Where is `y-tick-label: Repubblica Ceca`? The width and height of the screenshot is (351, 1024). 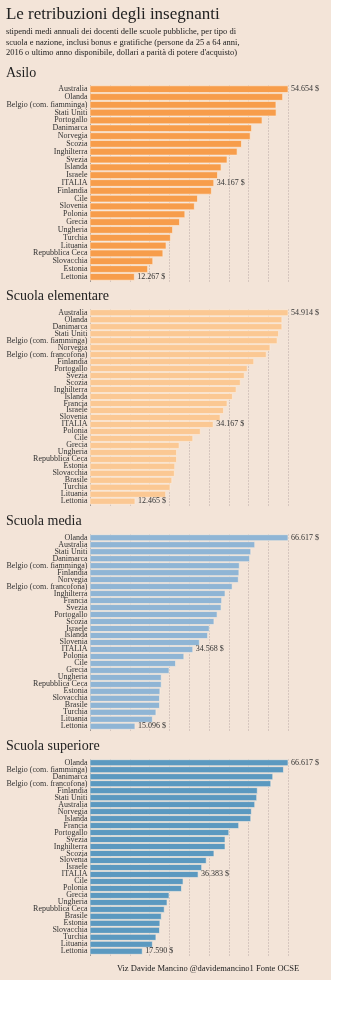 y-tick-label: Repubblica Ceca is located at coordinates (60, 253).